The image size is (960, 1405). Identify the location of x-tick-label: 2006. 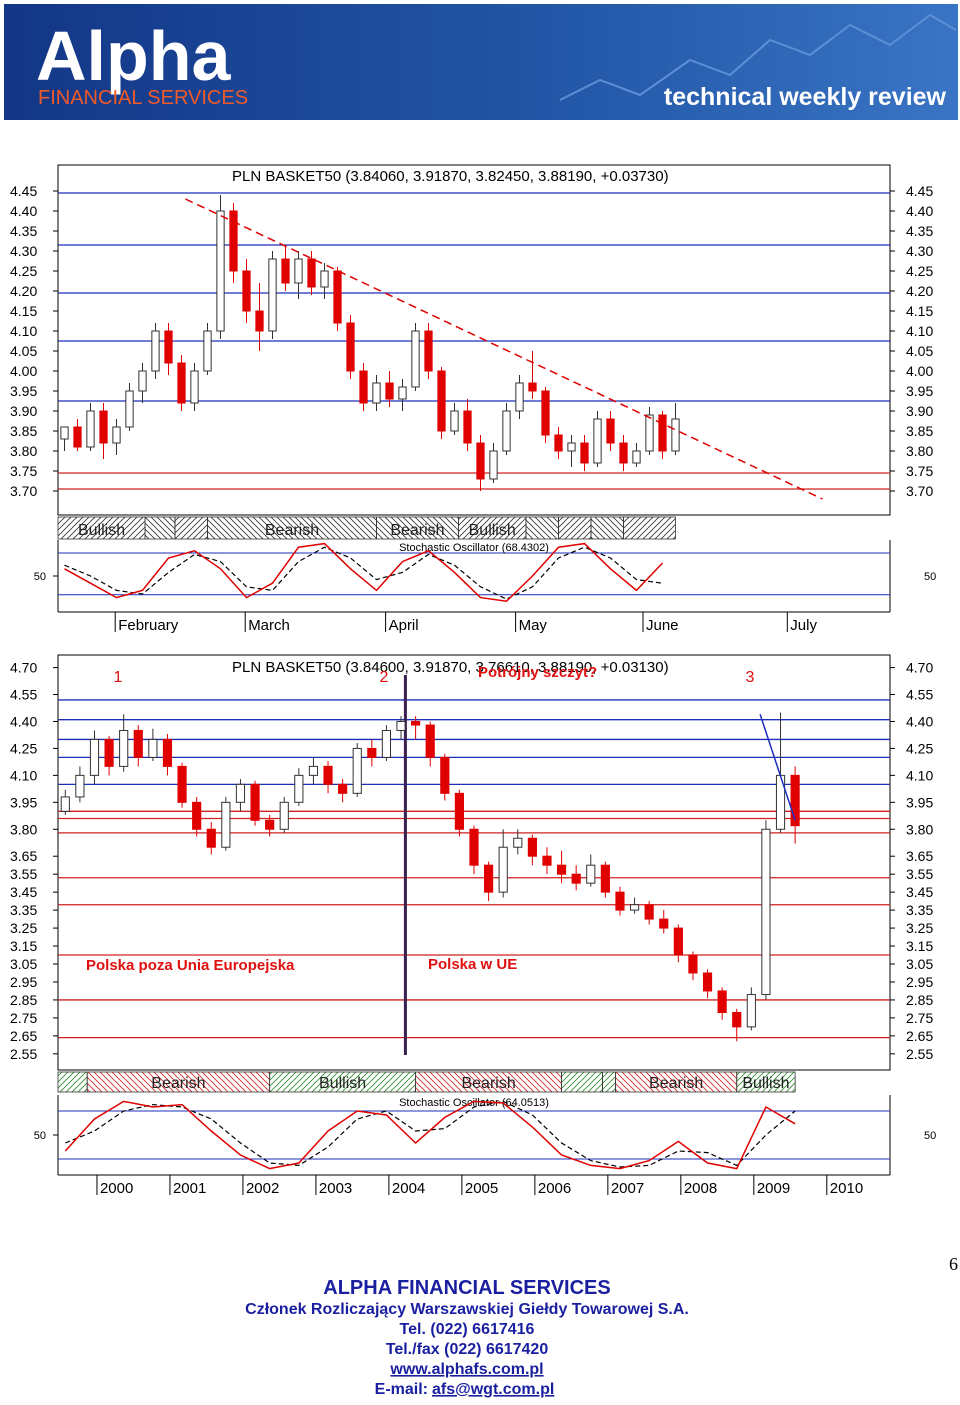
(554, 1188).